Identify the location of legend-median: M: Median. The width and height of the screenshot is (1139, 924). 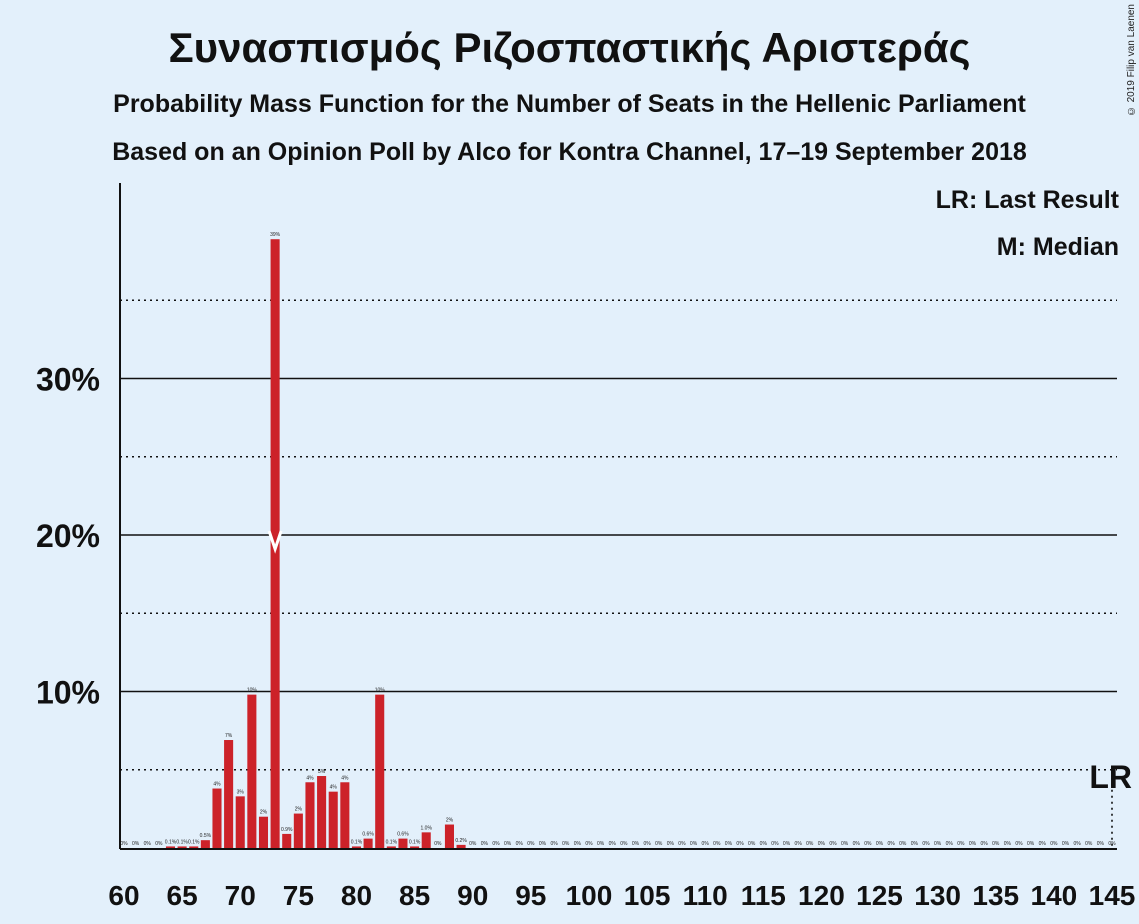
(1057, 247).